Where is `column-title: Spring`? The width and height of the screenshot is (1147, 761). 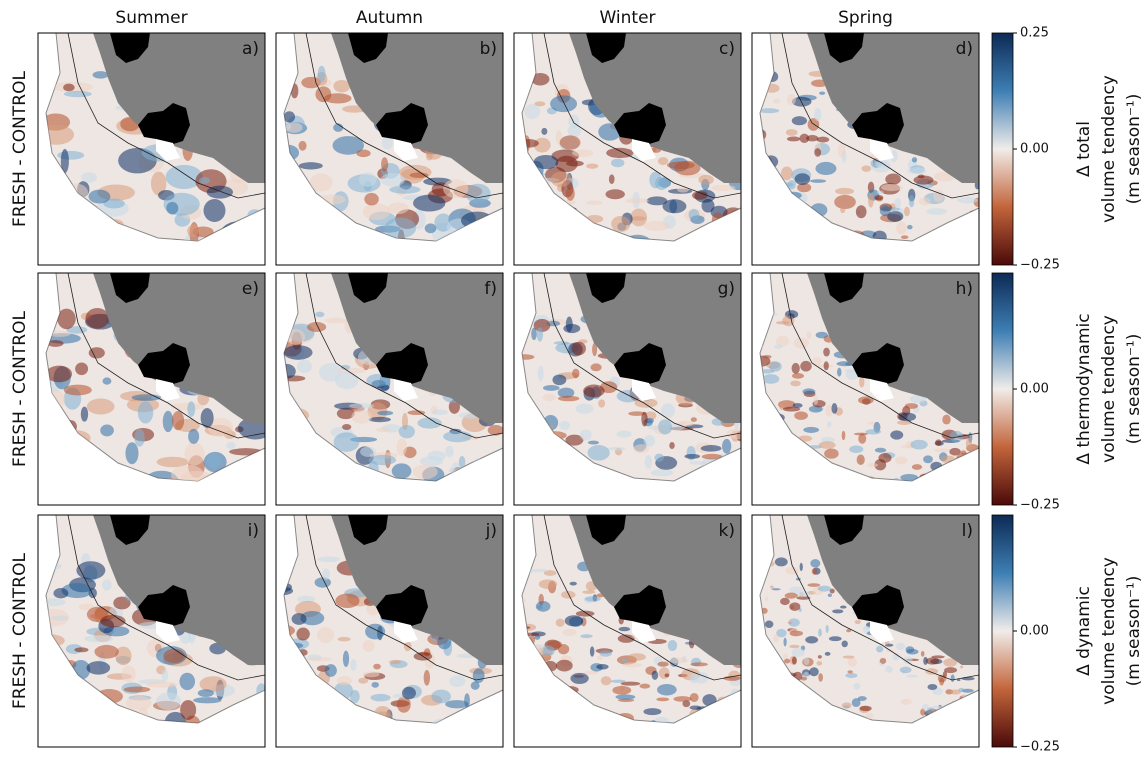
column-title: Spring is located at coordinates (865, 18).